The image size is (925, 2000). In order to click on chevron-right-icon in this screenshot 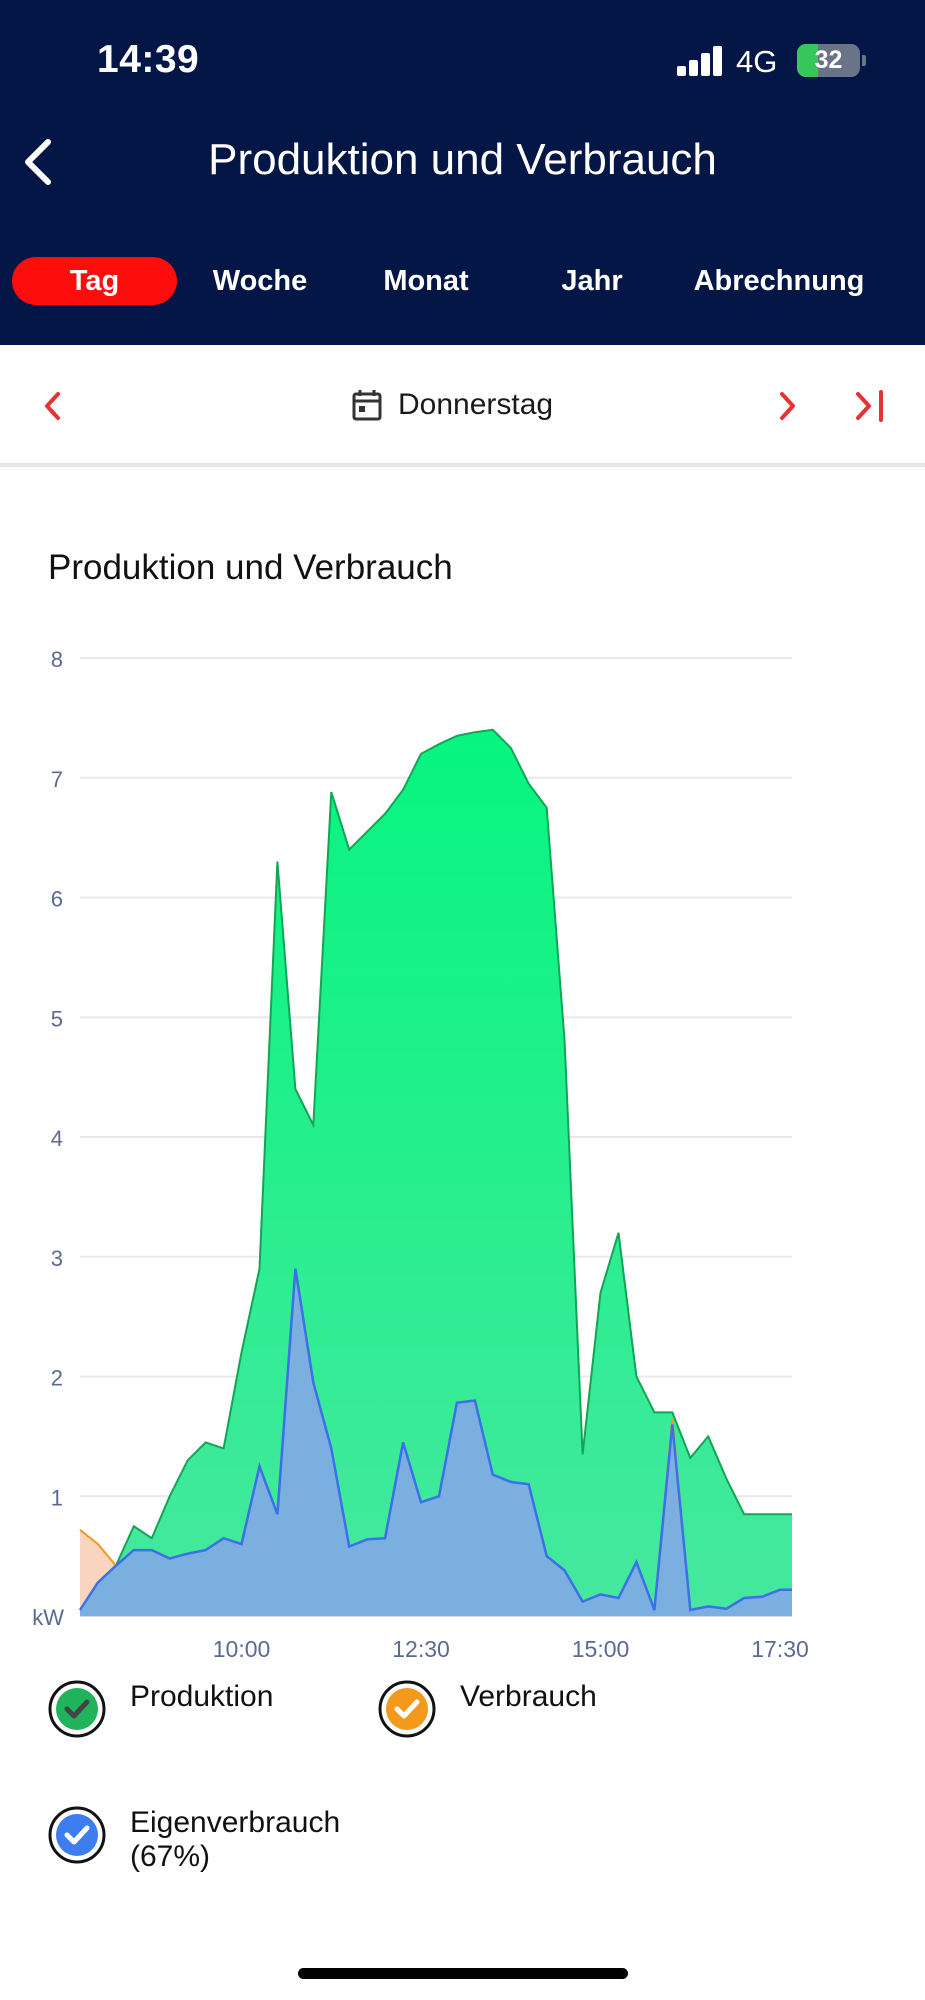, I will do `click(787, 406)`.